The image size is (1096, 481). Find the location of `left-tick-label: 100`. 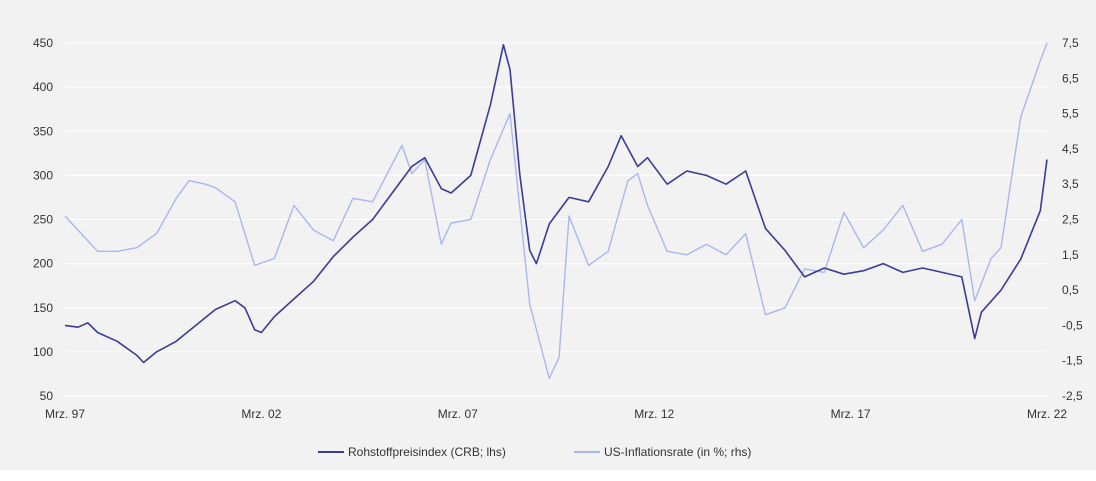

left-tick-label: 100 is located at coordinates (43, 352).